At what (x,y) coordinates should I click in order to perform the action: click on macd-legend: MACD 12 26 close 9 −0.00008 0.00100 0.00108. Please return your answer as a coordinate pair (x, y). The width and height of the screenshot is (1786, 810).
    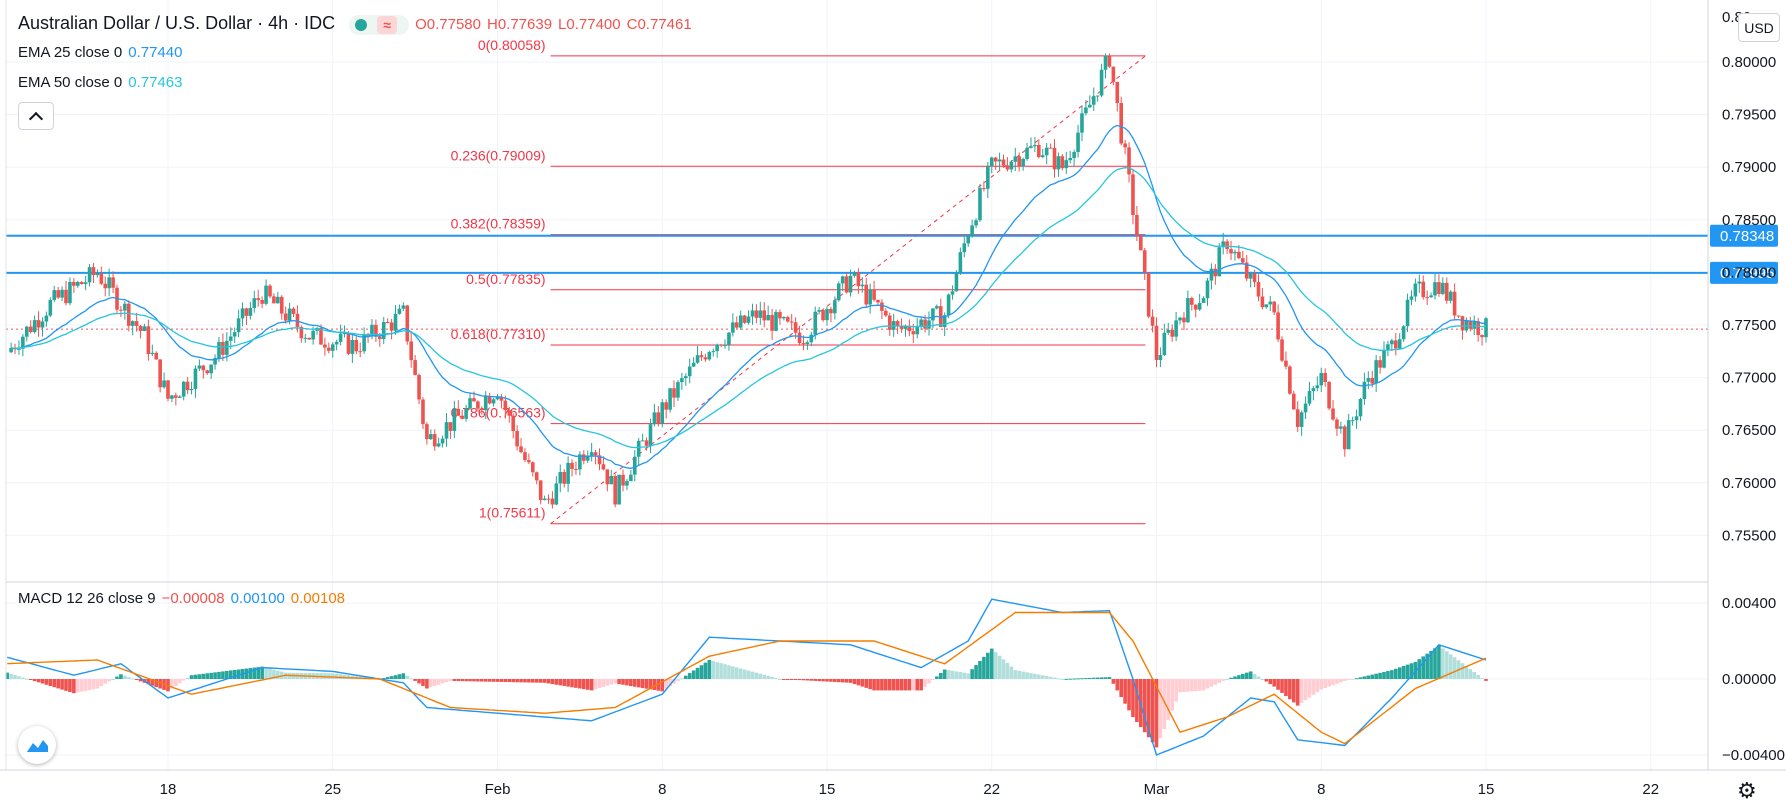
    Looking at the image, I should click on (184, 598).